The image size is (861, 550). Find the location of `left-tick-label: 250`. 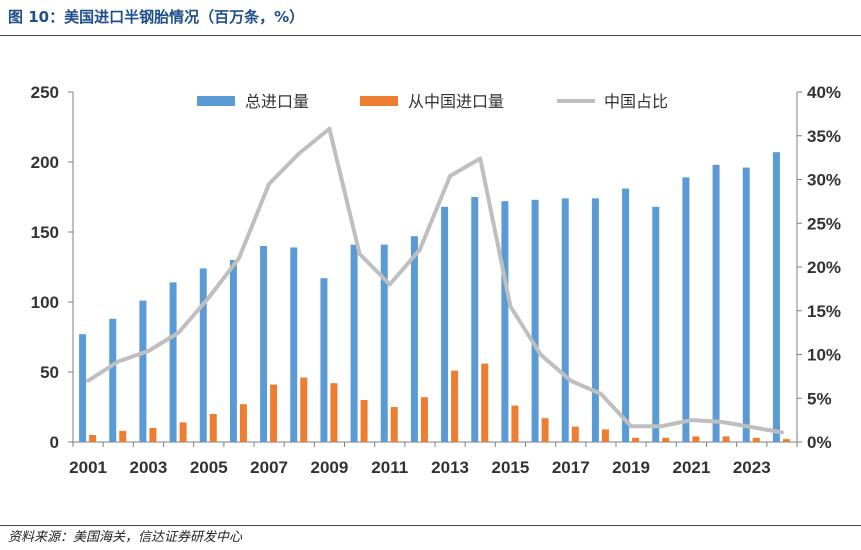

left-tick-label: 250 is located at coordinates (45, 92).